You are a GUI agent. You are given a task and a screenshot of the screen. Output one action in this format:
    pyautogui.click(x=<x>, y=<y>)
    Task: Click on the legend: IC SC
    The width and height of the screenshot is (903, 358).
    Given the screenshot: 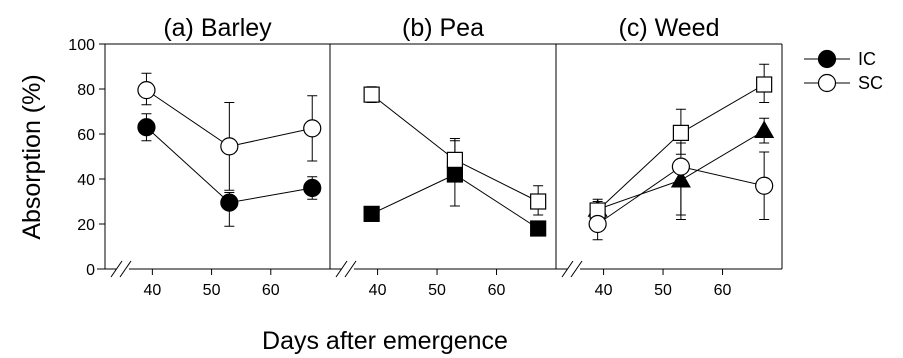 What is the action you would take?
    pyautogui.click(x=843, y=71)
    